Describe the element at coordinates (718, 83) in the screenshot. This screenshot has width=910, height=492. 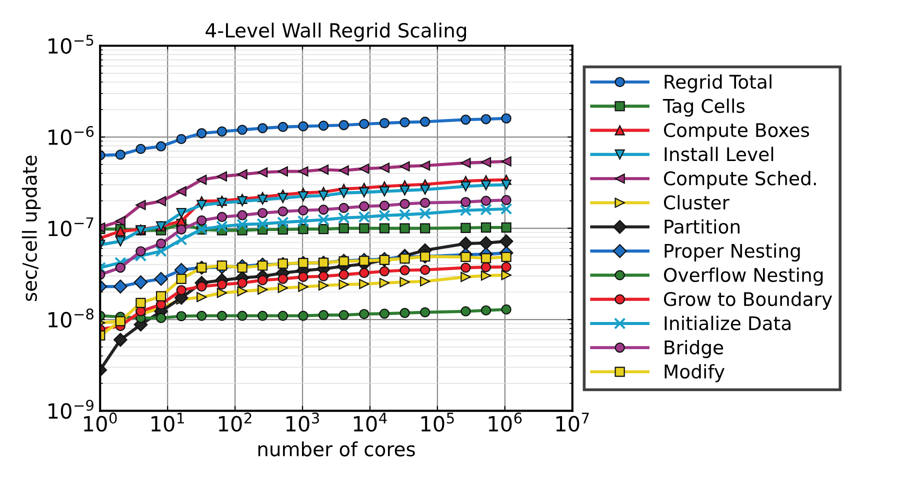
I see `legend-label: Regrid Total` at that location.